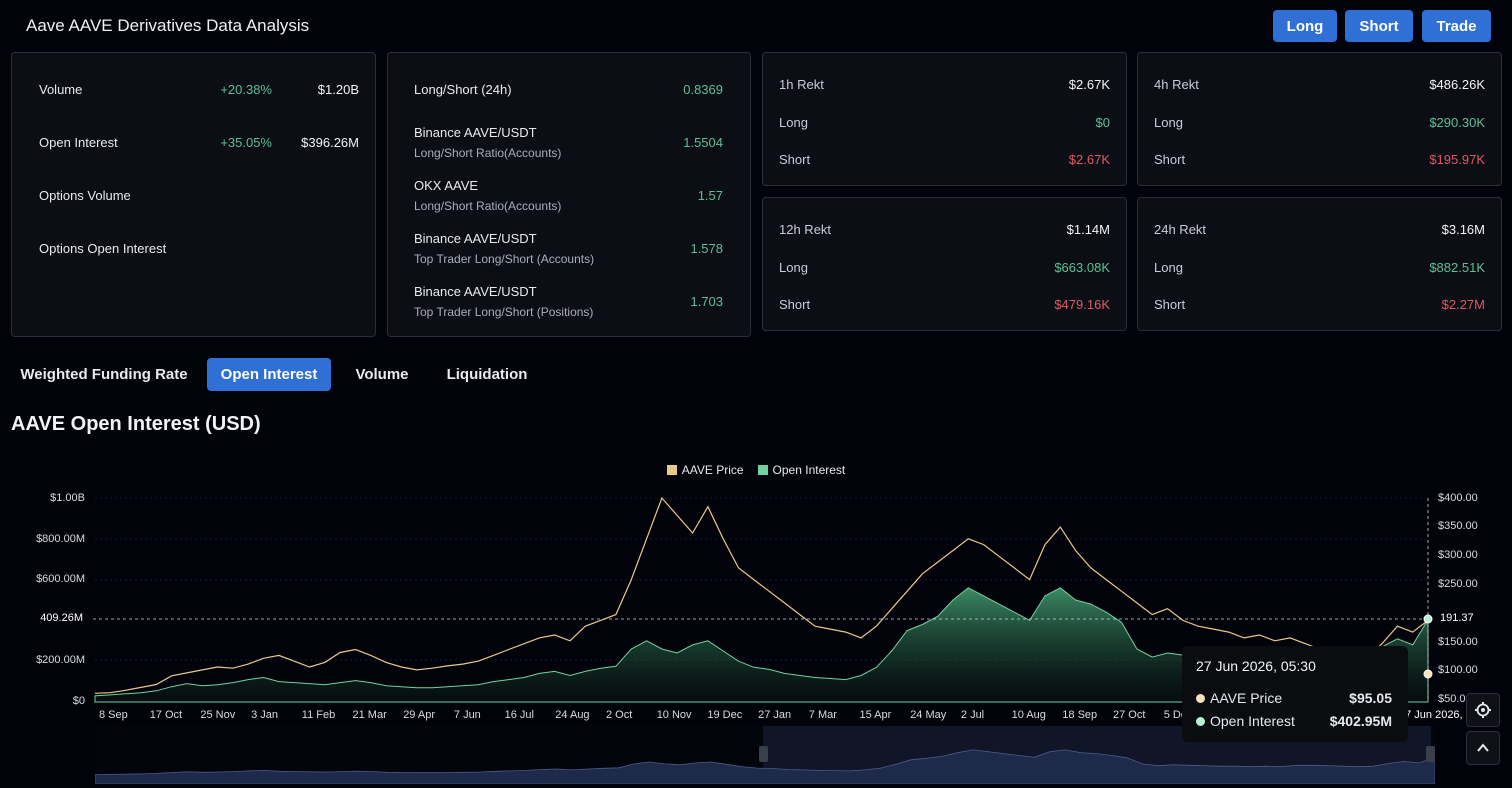  What do you see at coordinates (246, 142) in the screenshot?
I see `open-interest-change: +35.05%` at bounding box center [246, 142].